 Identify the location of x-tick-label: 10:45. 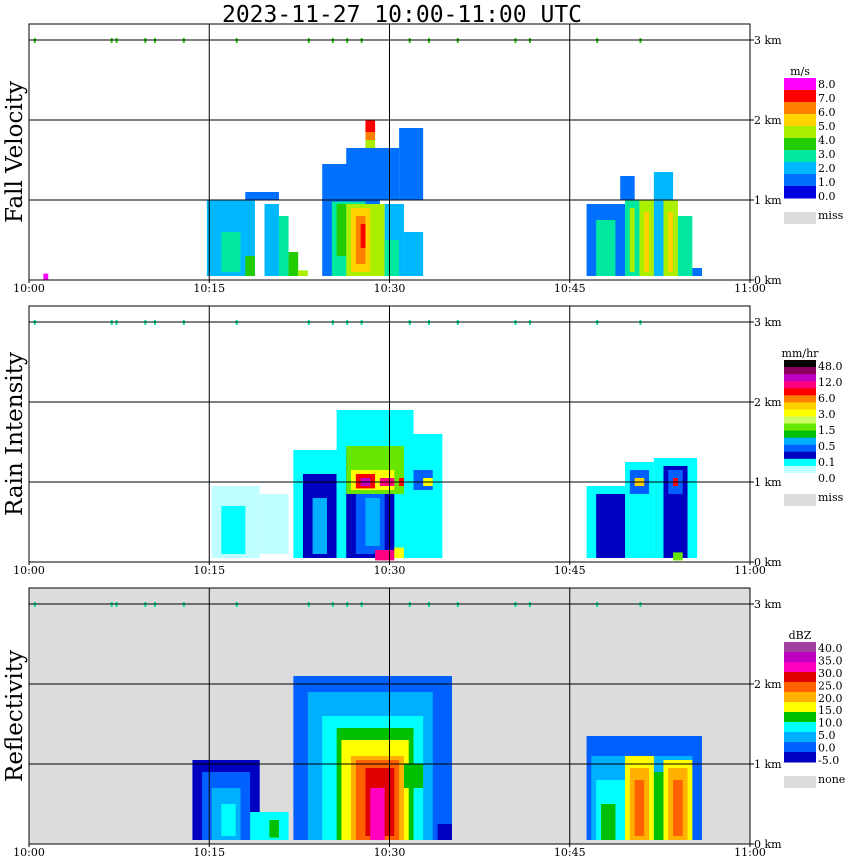
(570, 852).